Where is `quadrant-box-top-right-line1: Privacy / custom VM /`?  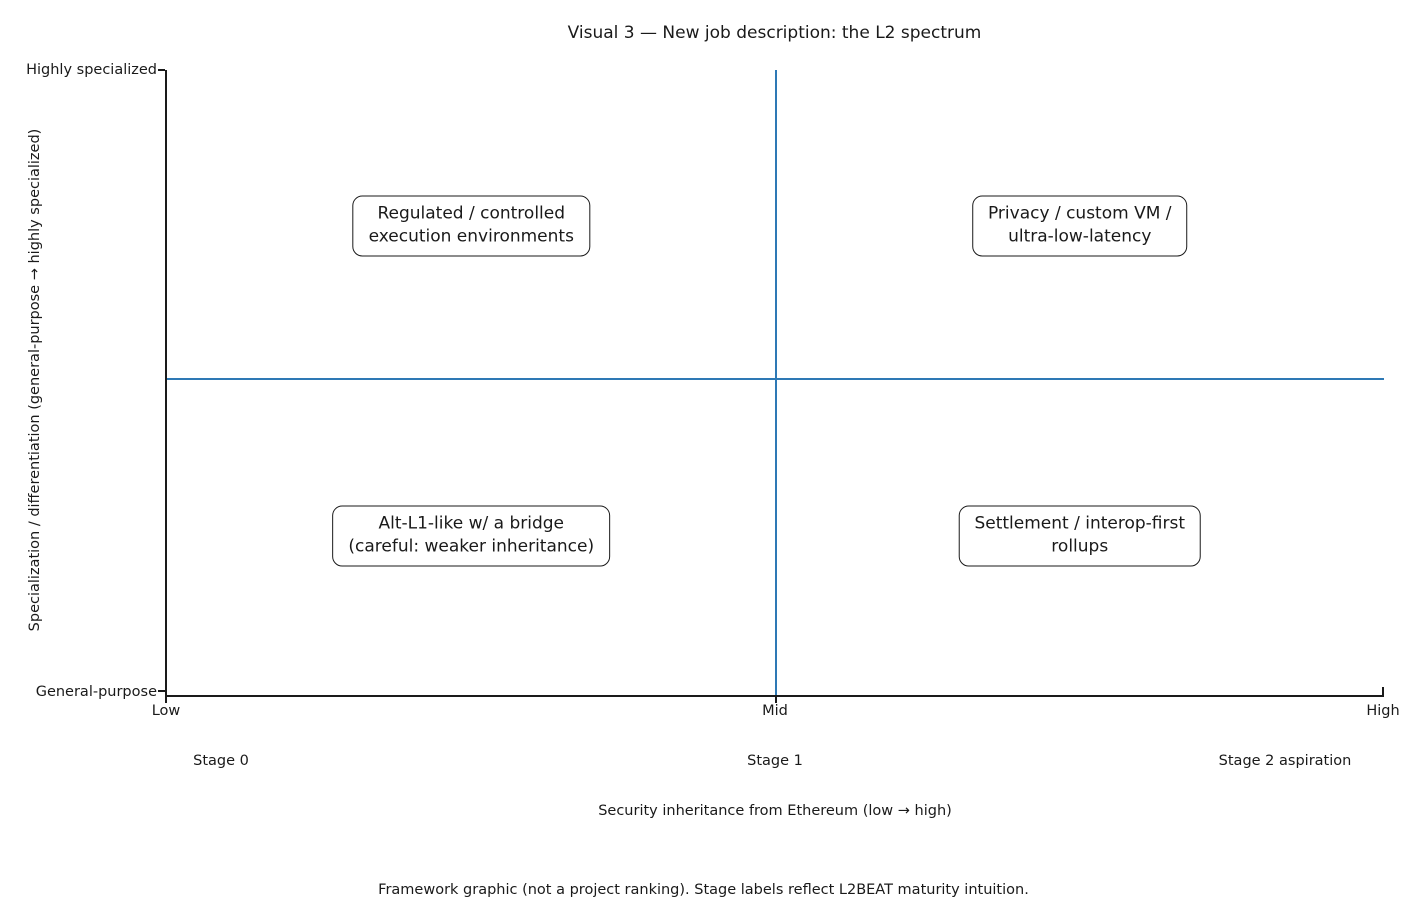 quadrant-box-top-right-line1: Privacy / custom VM / is located at coordinates (1079, 213).